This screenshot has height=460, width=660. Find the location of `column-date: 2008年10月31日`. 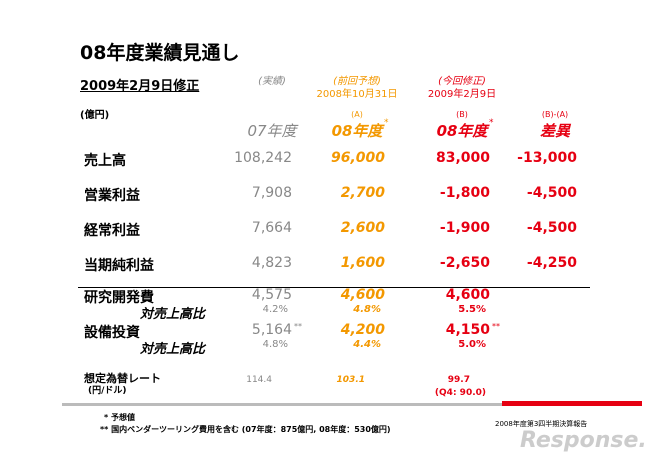

column-date: 2008年10月31日 is located at coordinates (357, 94).